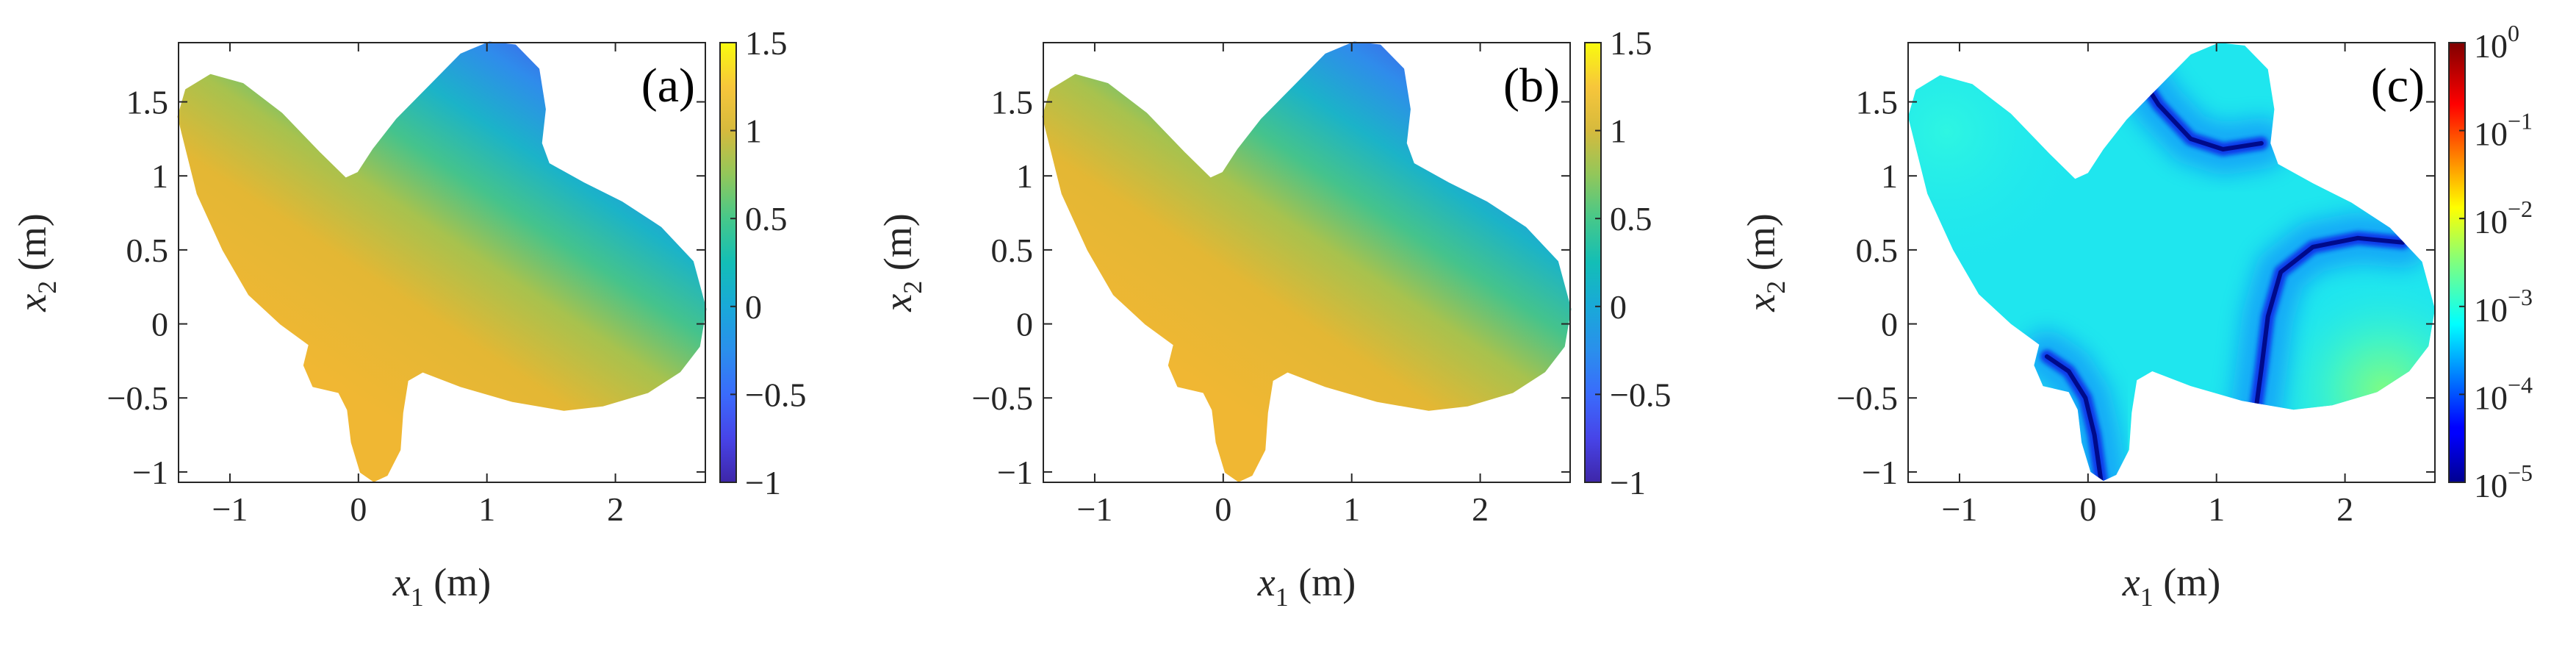  I want to click on colorbar-tick-label: 10⁻¹, so click(2503, 130).